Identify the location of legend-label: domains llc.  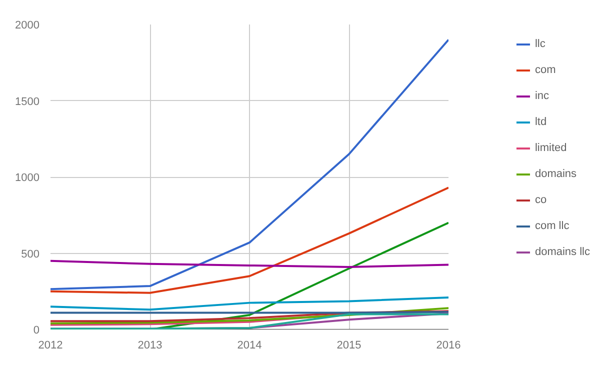
(562, 252).